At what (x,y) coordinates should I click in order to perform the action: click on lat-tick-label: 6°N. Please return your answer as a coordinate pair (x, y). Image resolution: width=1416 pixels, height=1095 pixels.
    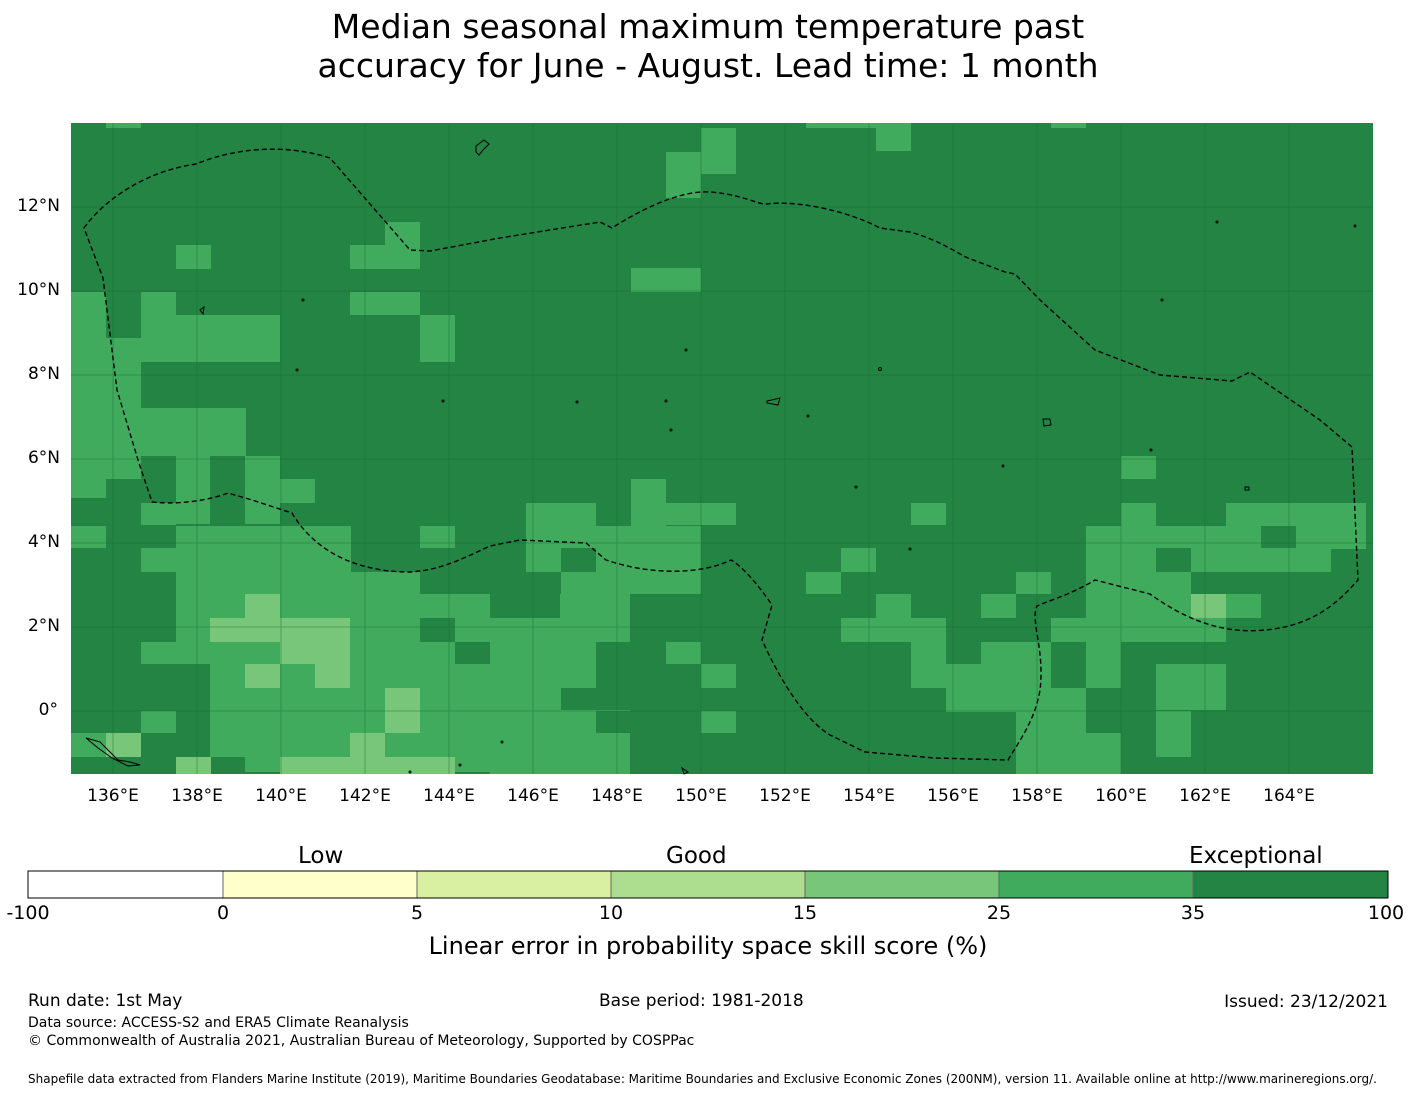
    Looking at the image, I should click on (43, 458).